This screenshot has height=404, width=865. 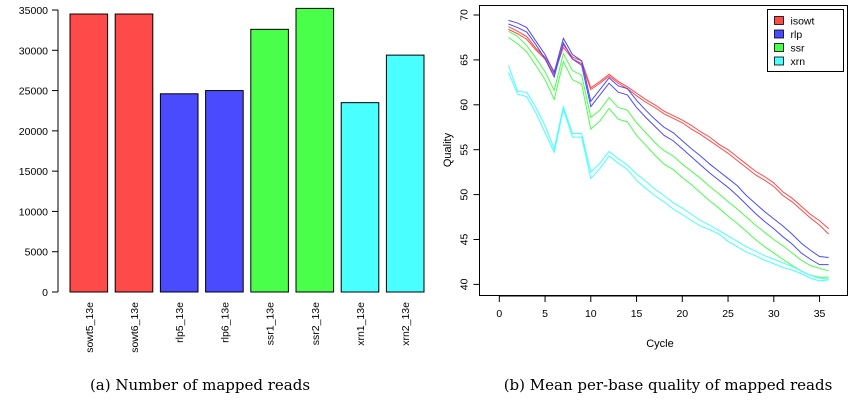 I want to click on y-tick-label: 60, so click(x=465, y=105).